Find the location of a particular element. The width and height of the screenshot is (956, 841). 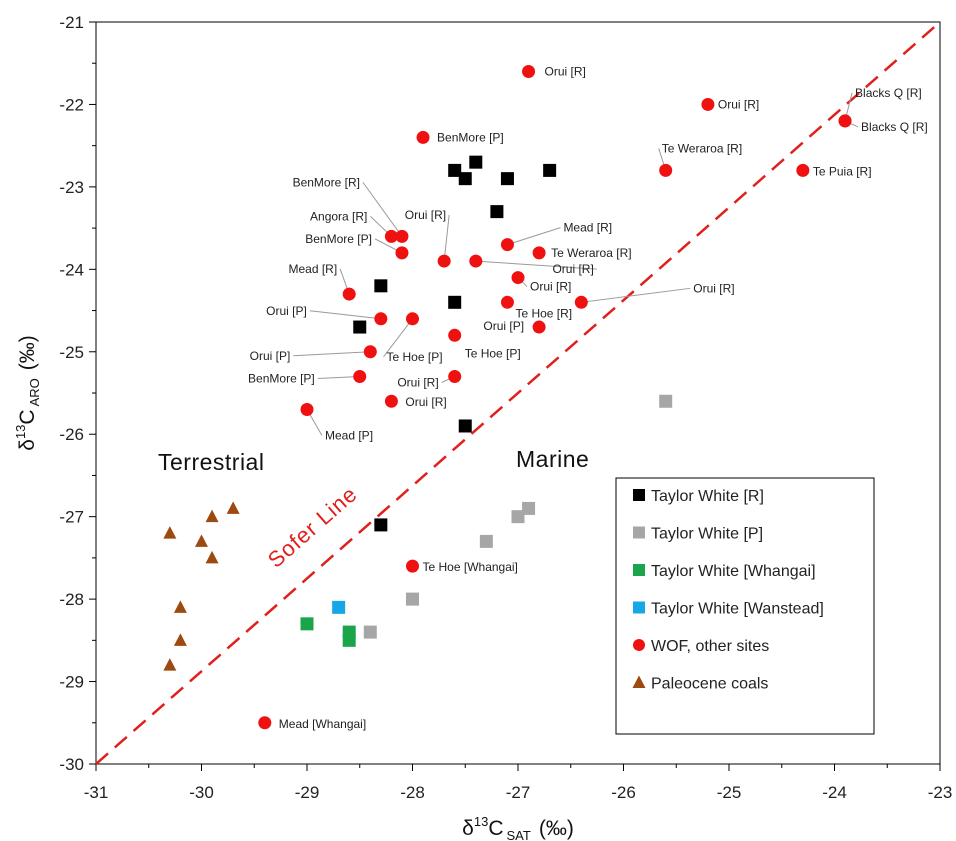

point-label: Te Puia [R] is located at coordinates (842, 171).